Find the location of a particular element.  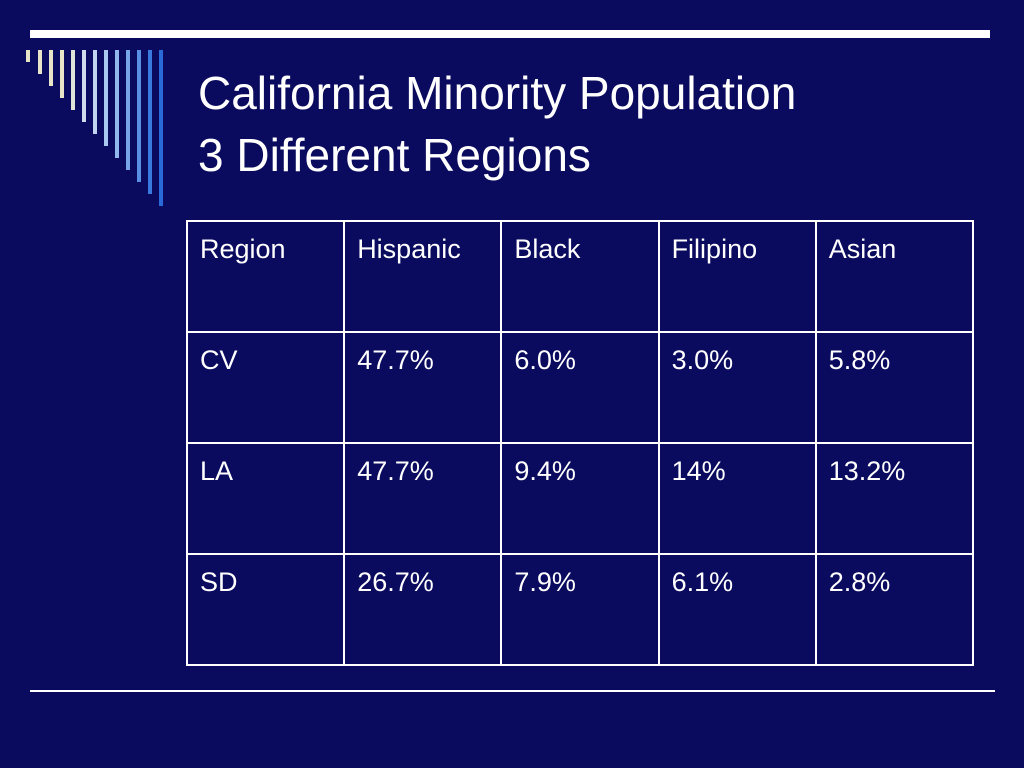

table-row: LA 47.7% 9.4% 14% 13.2% is located at coordinates (580, 498).